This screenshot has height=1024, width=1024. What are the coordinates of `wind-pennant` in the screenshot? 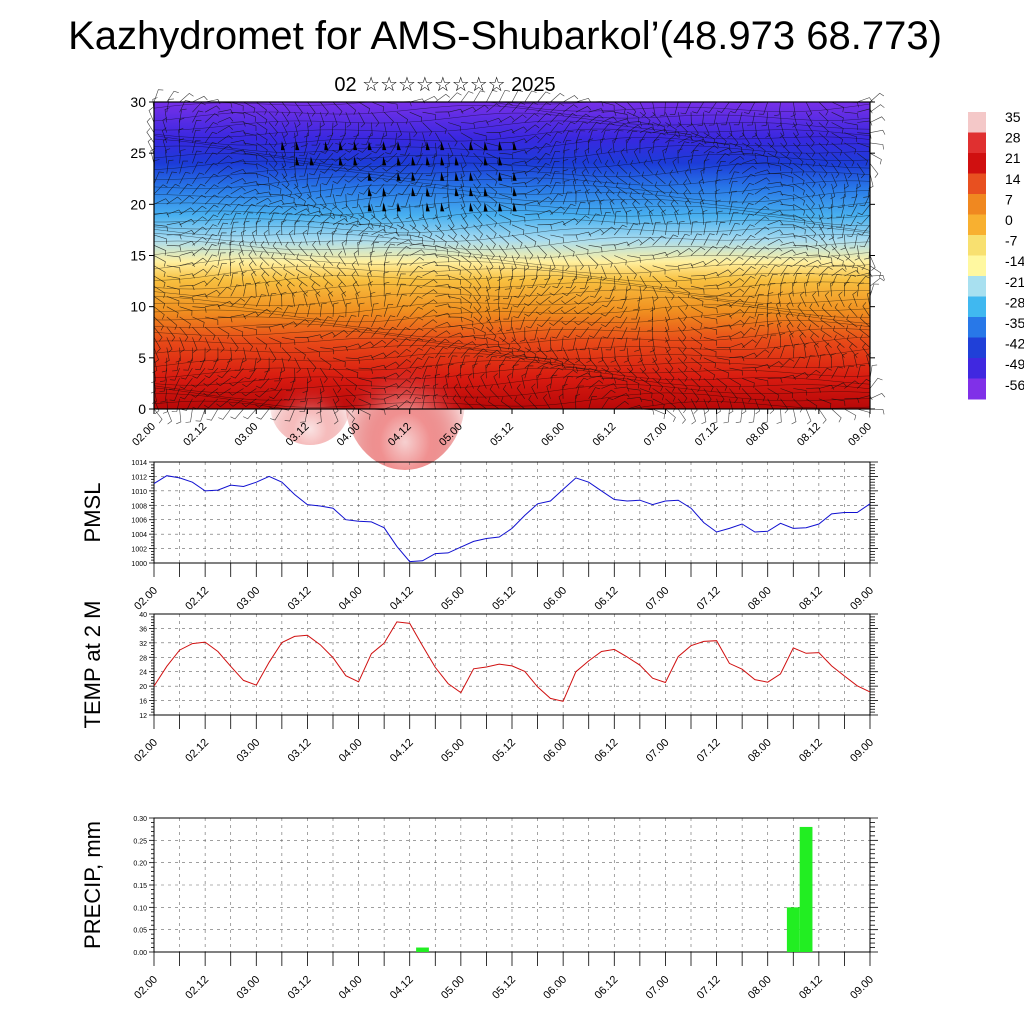 It's located at (471, 192).